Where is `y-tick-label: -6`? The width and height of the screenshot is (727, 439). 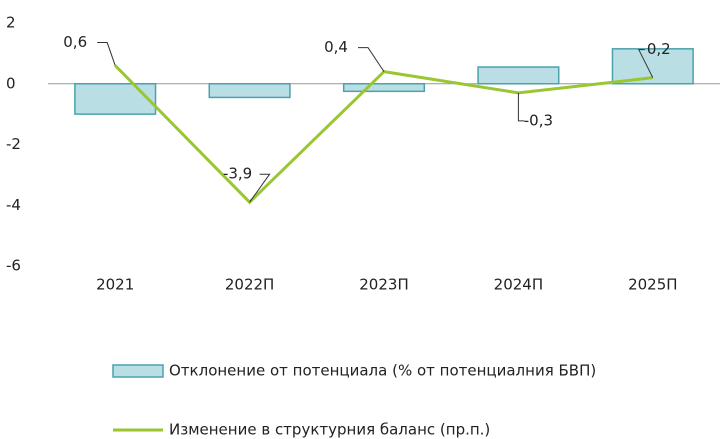
y-tick-label: -6 is located at coordinates (13, 266).